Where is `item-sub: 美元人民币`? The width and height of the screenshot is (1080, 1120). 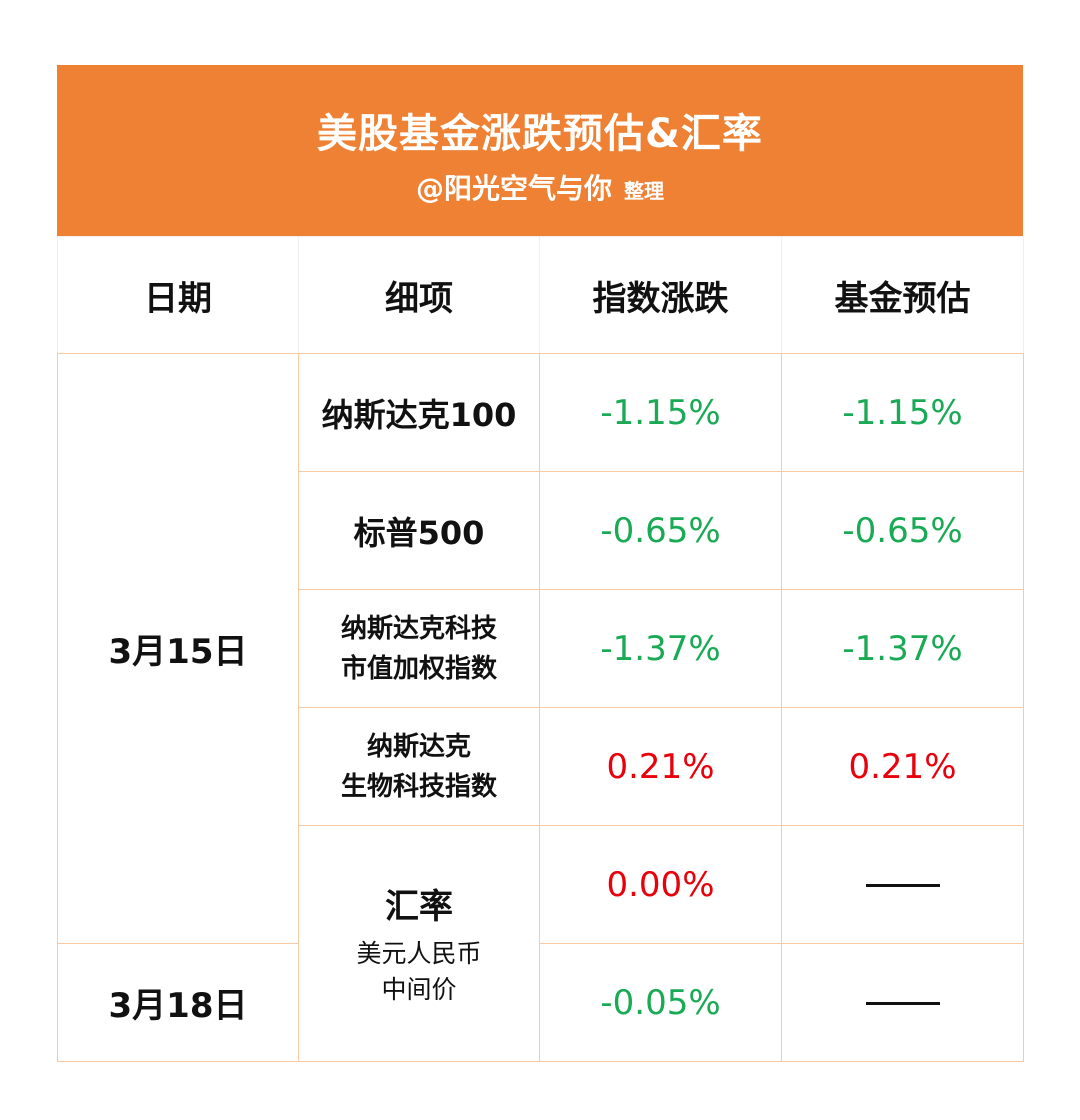
item-sub: 美元人民币 is located at coordinates (419, 953).